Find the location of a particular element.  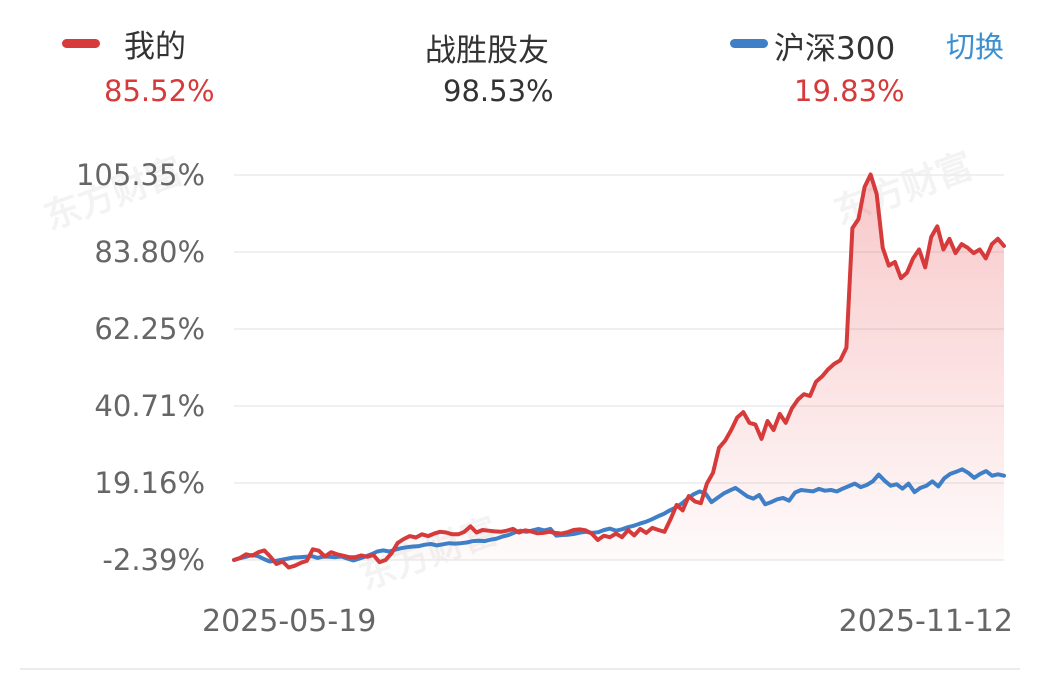

x-tick-label: 2025-05-19 is located at coordinates (289, 621).